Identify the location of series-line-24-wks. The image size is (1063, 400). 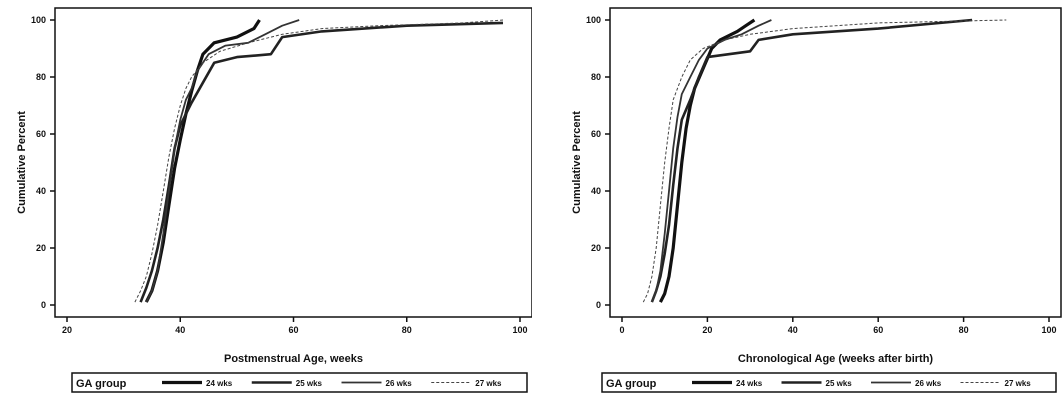
(707, 160).